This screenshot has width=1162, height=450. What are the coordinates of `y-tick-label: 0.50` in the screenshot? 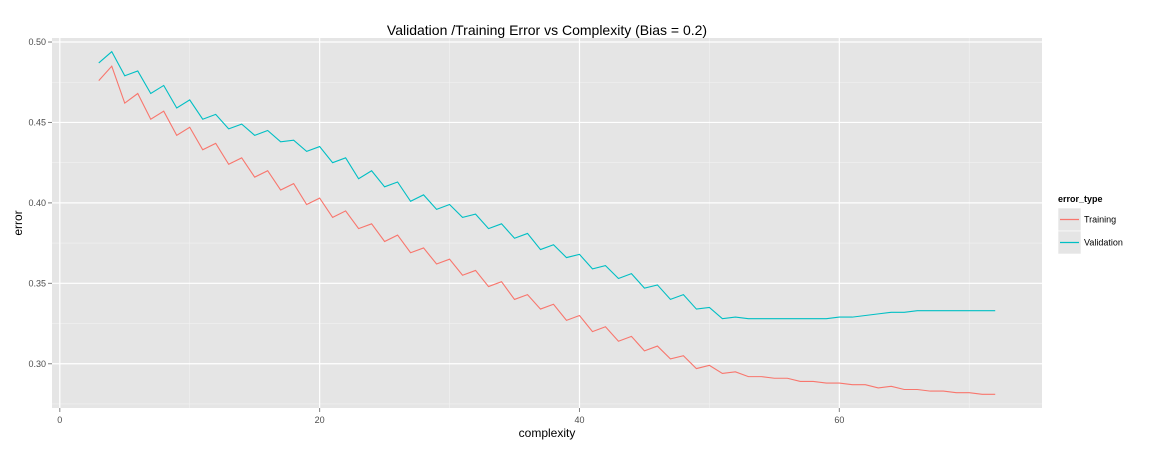 It's located at (37, 42).